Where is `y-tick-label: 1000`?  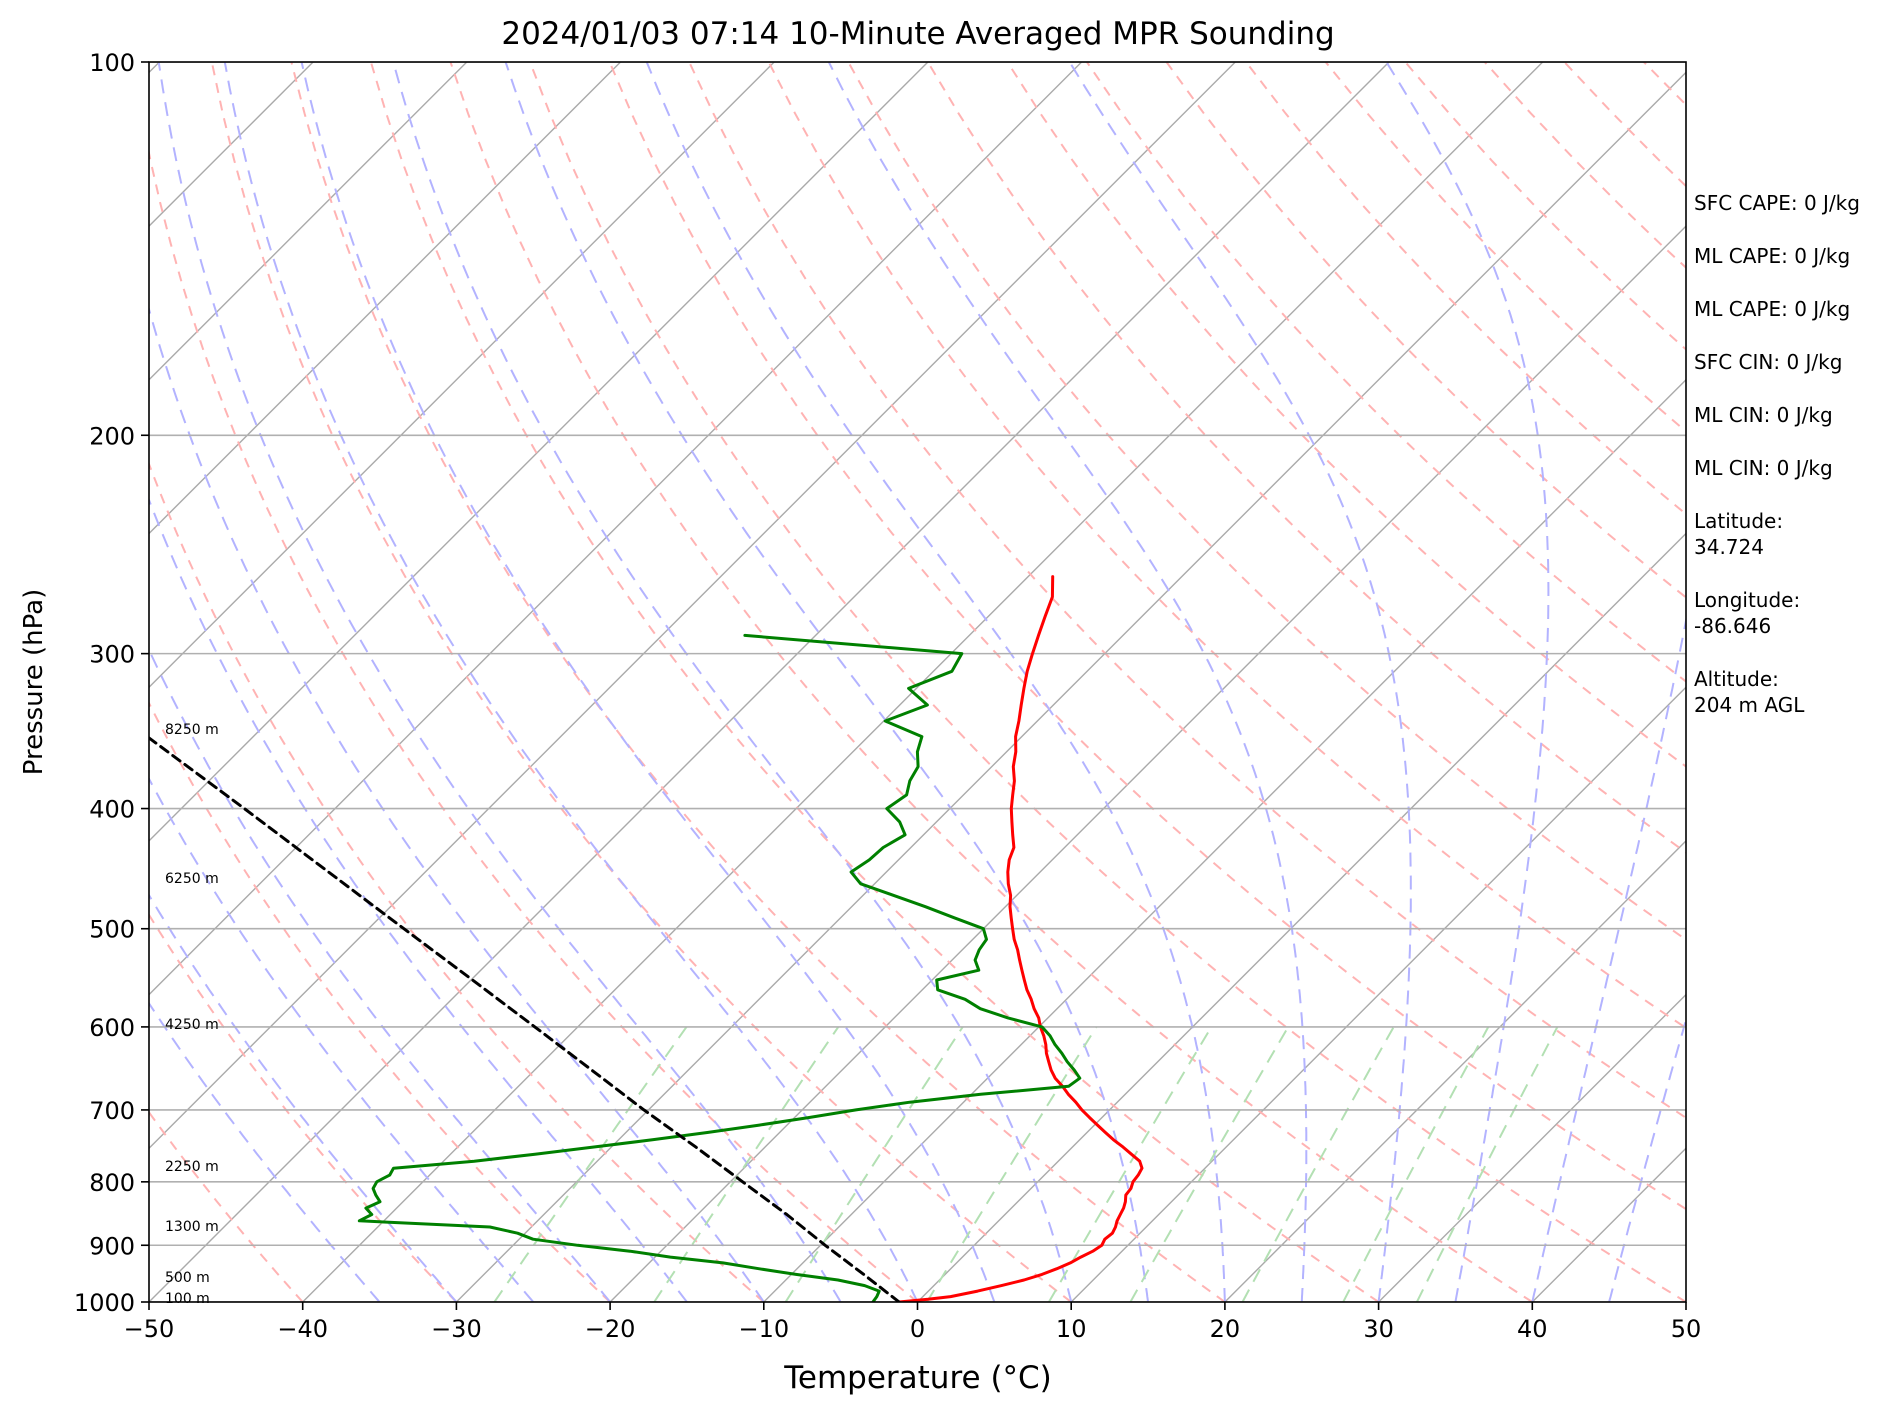 y-tick-label: 1000 is located at coordinates (104, 1303).